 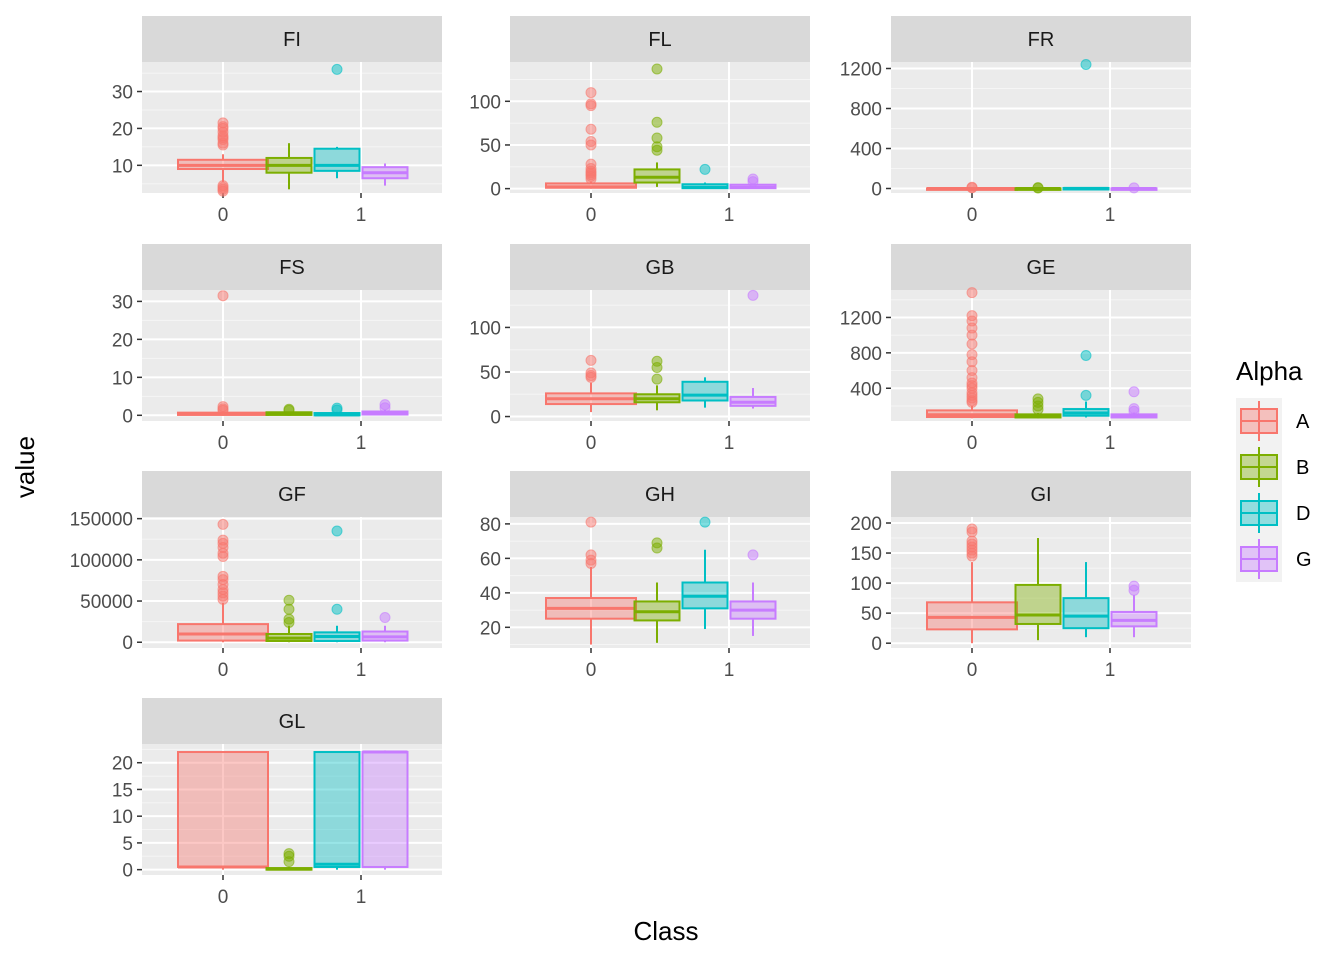 What do you see at coordinates (101, 520) in the screenshot?
I see `panel-gf-ytick-label: 150000` at bounding box center [101, 520].